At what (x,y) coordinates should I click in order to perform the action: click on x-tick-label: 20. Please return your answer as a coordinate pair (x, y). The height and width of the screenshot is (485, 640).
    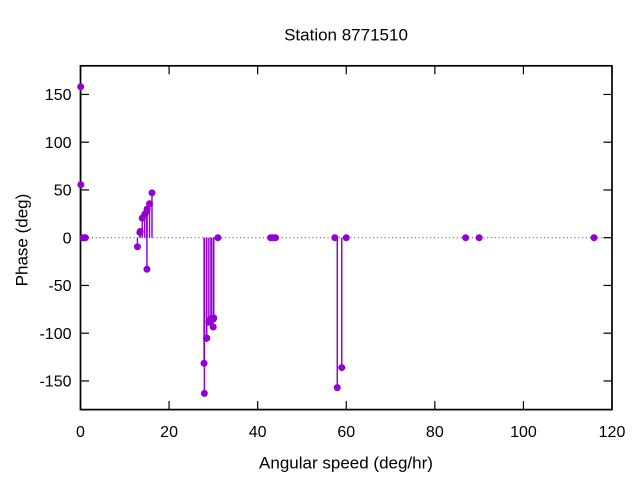
    Looking at the image, I should click on (169, 432).